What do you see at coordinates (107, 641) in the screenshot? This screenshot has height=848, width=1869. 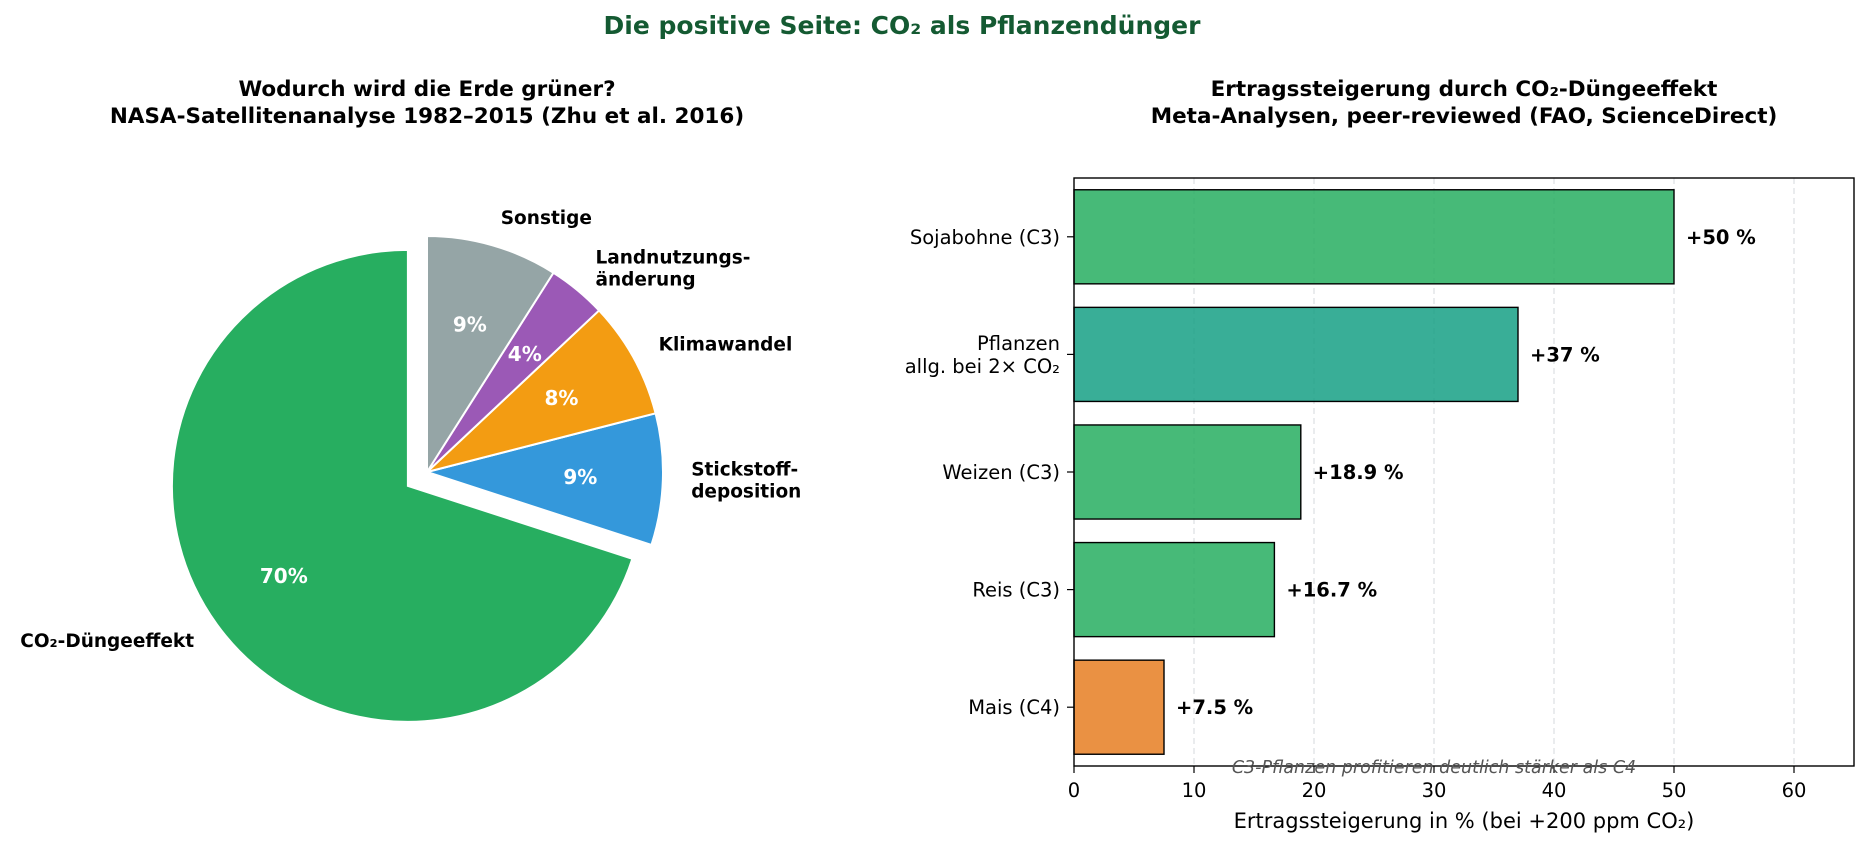 I see `pie-slice-label: CO₂-Düngeeffekt` at bounding box center [107, 641].